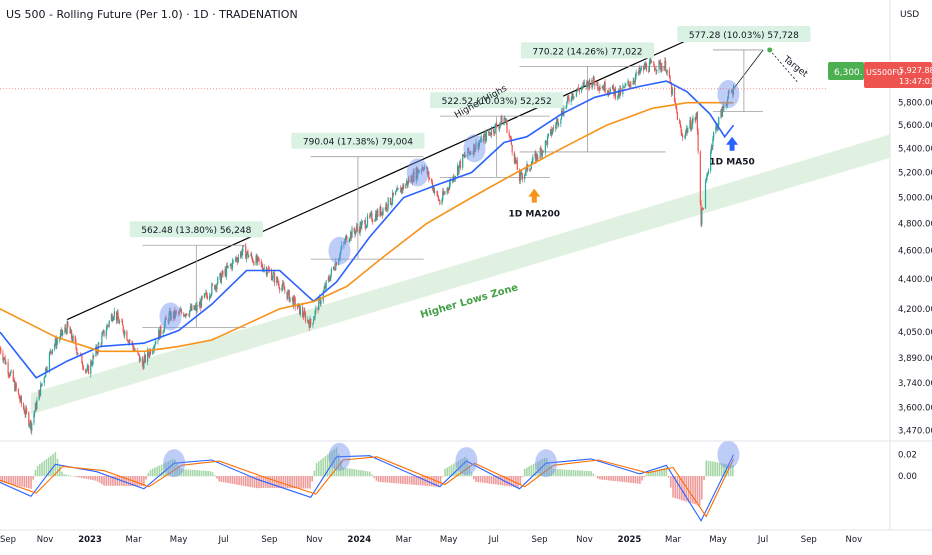  Describe the element at coordinates (497, 102) in the screenshot. I see `range-label: 522.52 (10.03%) 52,252` at that location.